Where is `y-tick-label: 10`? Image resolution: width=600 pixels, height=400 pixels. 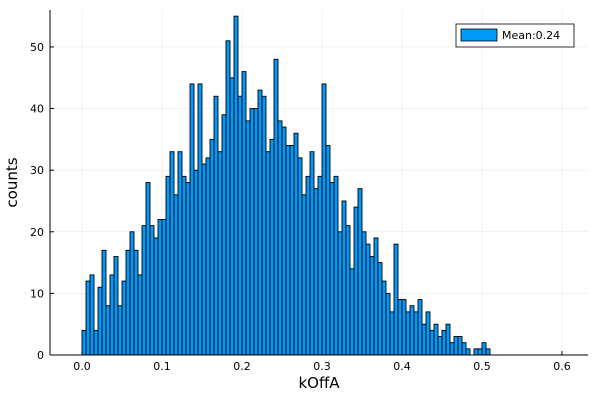
y-tick-label: 10 is located at coordinates (37, 293).